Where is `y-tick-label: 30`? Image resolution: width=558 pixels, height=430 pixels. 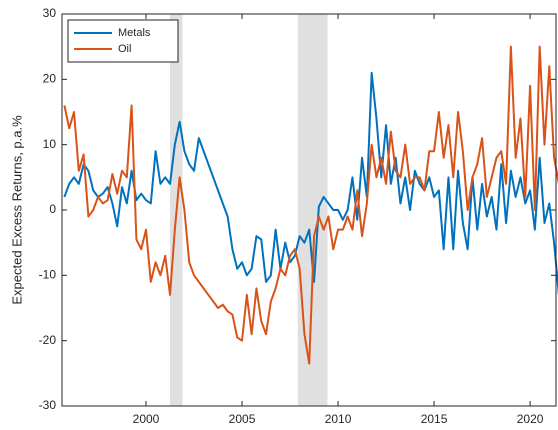
y-tick-label: 30 is located at coordinates (50, 13).